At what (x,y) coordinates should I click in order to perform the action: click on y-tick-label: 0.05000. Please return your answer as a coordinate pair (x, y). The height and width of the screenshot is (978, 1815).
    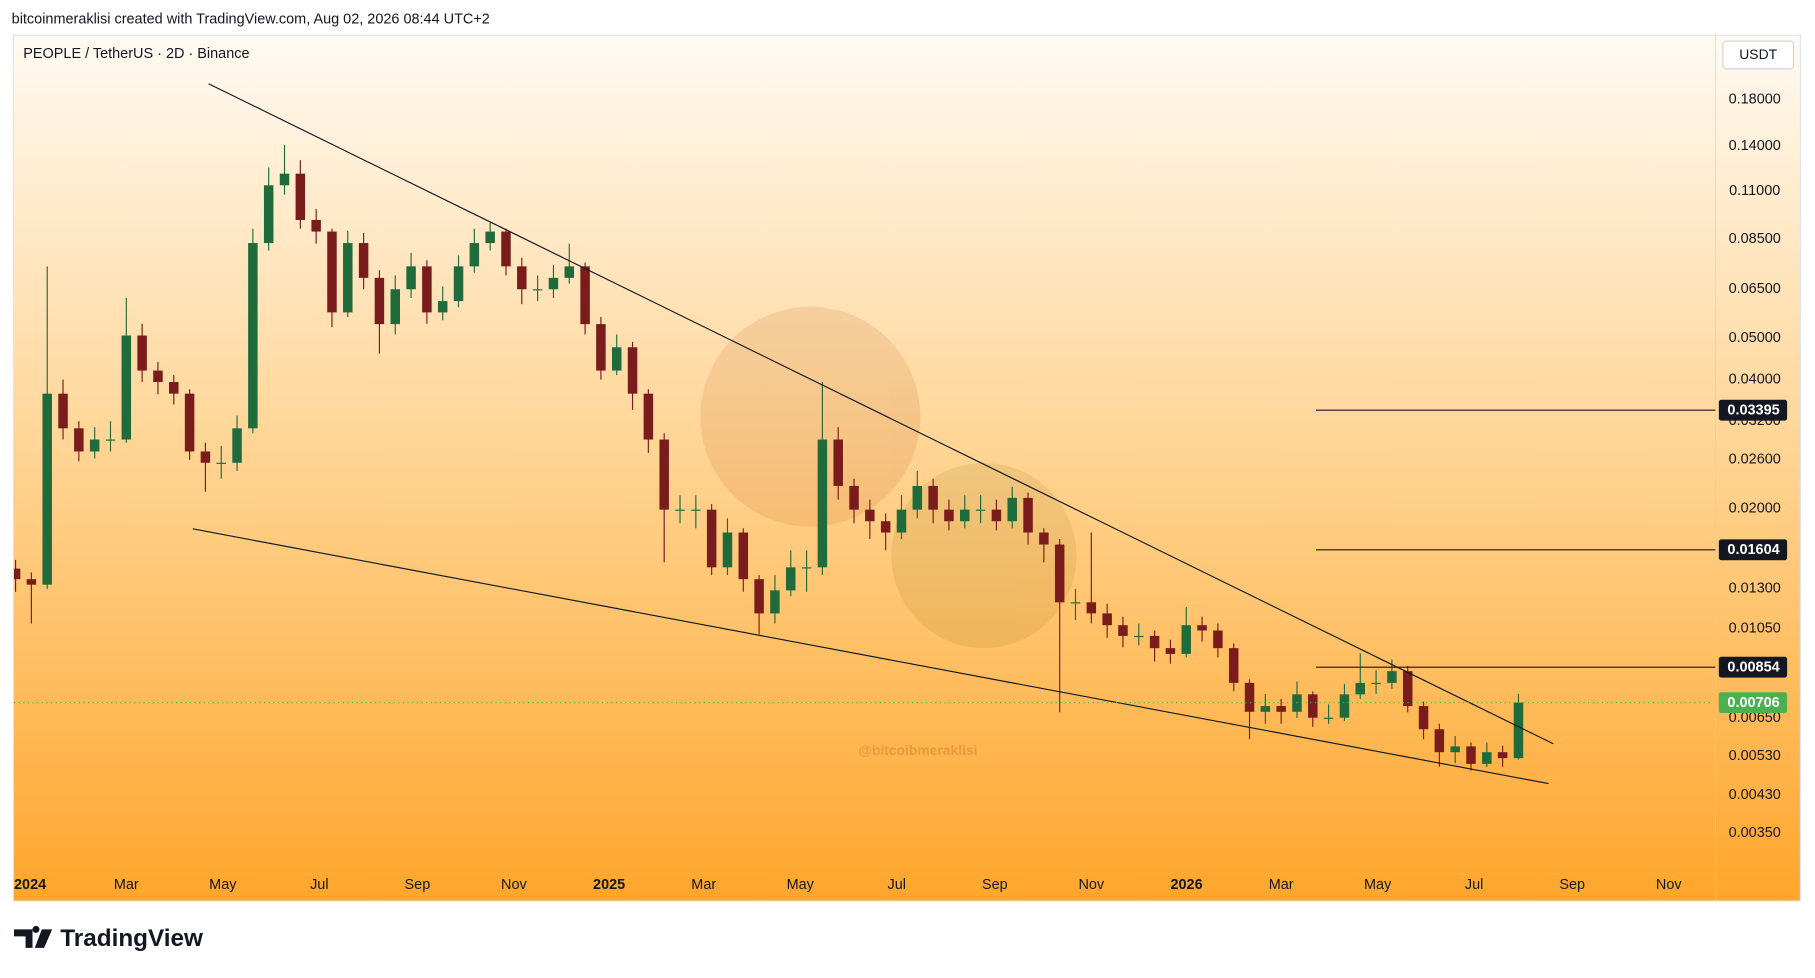
    Looking at the image, I should click on (1755, 338).